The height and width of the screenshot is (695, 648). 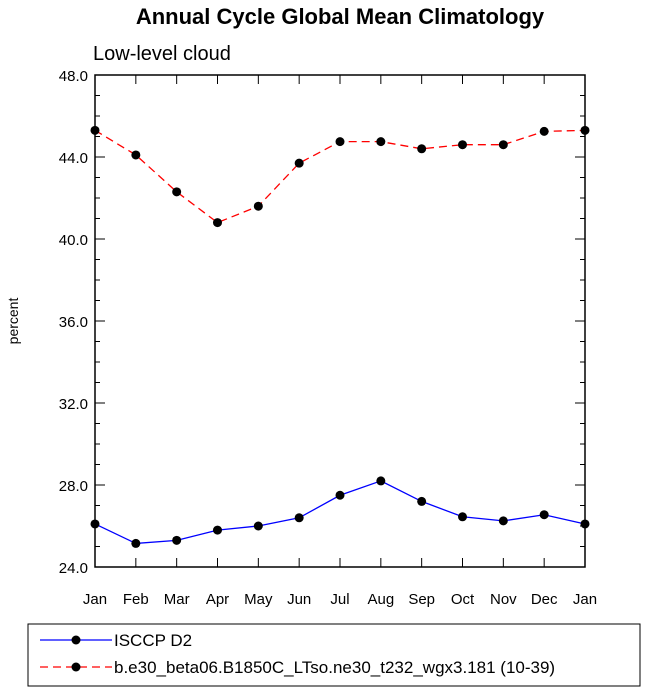 What do you see at coordinates (153, 640) in the screenshot?
I see `legend-label-1: ISCCP D2` at bounding box center [153, 640].